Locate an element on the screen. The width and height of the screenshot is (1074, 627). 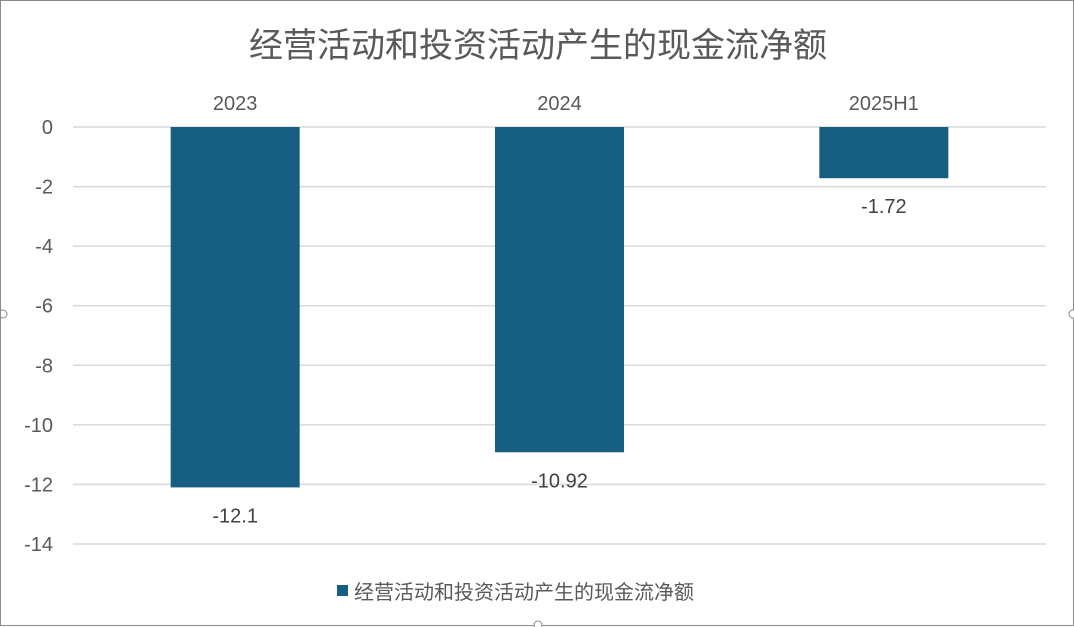
y-tick-label: -12 is located at coordinates (38, 485).